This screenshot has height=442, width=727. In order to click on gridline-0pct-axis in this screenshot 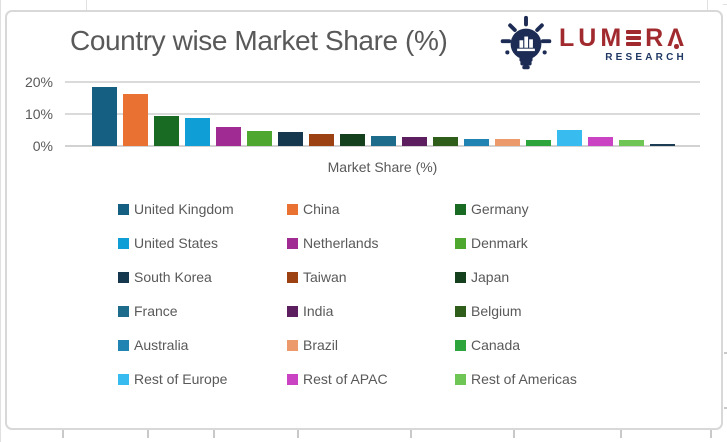, I will do `click(382, 146)`.